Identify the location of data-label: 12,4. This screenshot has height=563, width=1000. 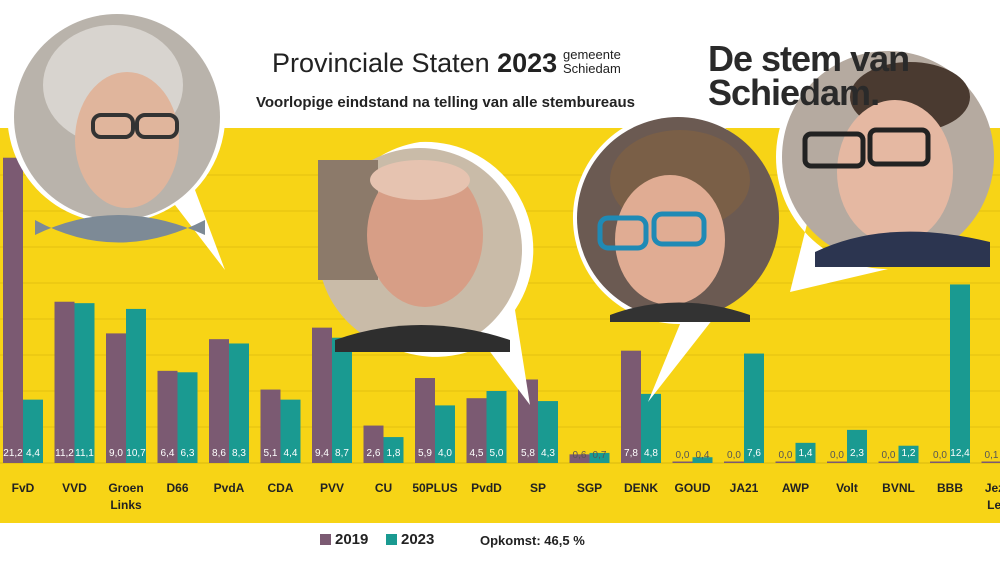
(960, 453).